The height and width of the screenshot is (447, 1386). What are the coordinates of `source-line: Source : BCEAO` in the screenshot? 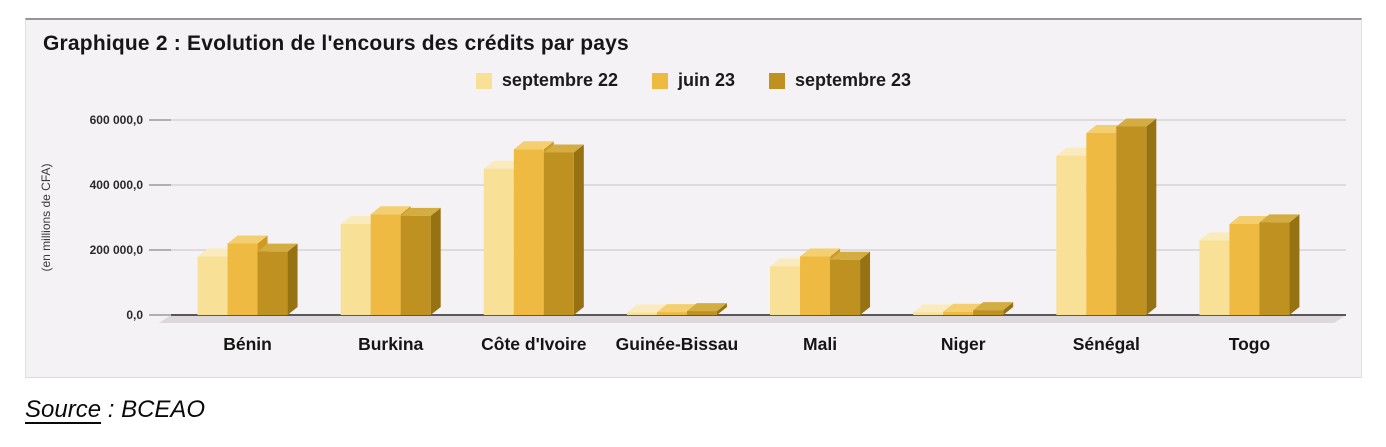 It's located at (115, 410).